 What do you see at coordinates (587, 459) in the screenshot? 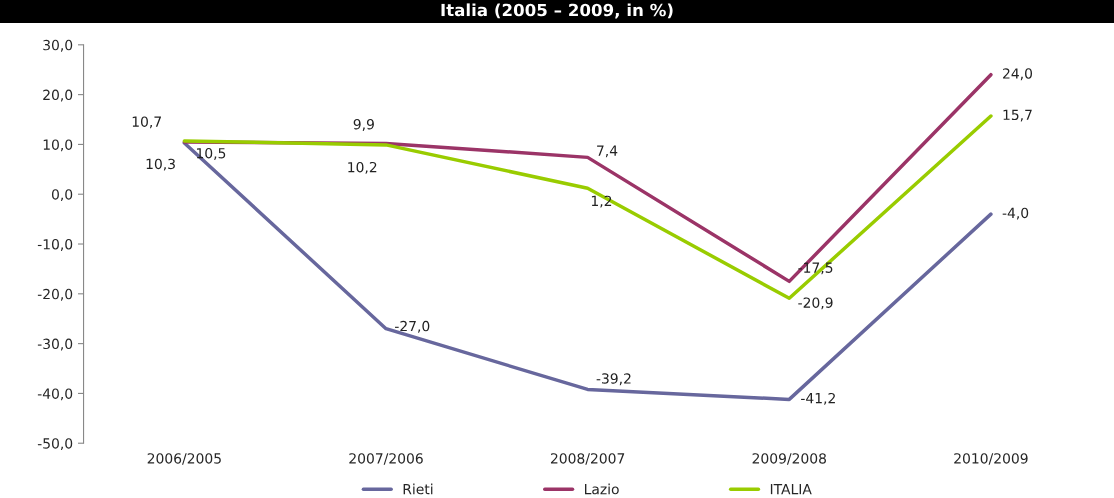
I see `x-tick-label: 2008/2007` at bounding box center [587, 459].